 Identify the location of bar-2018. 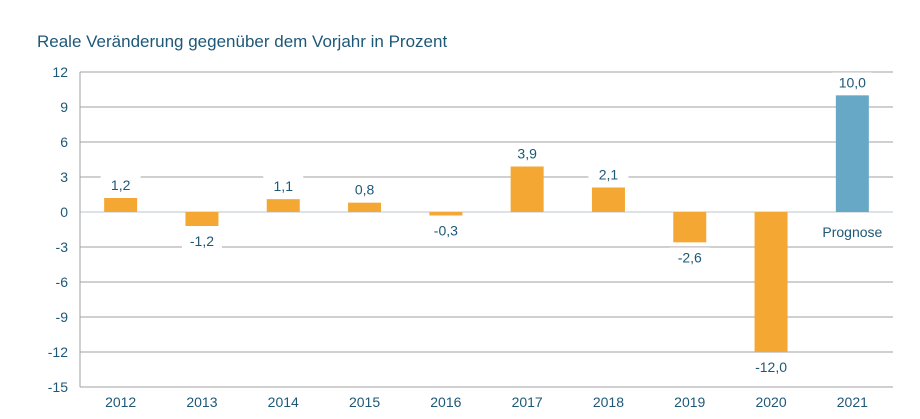
(608, 199).